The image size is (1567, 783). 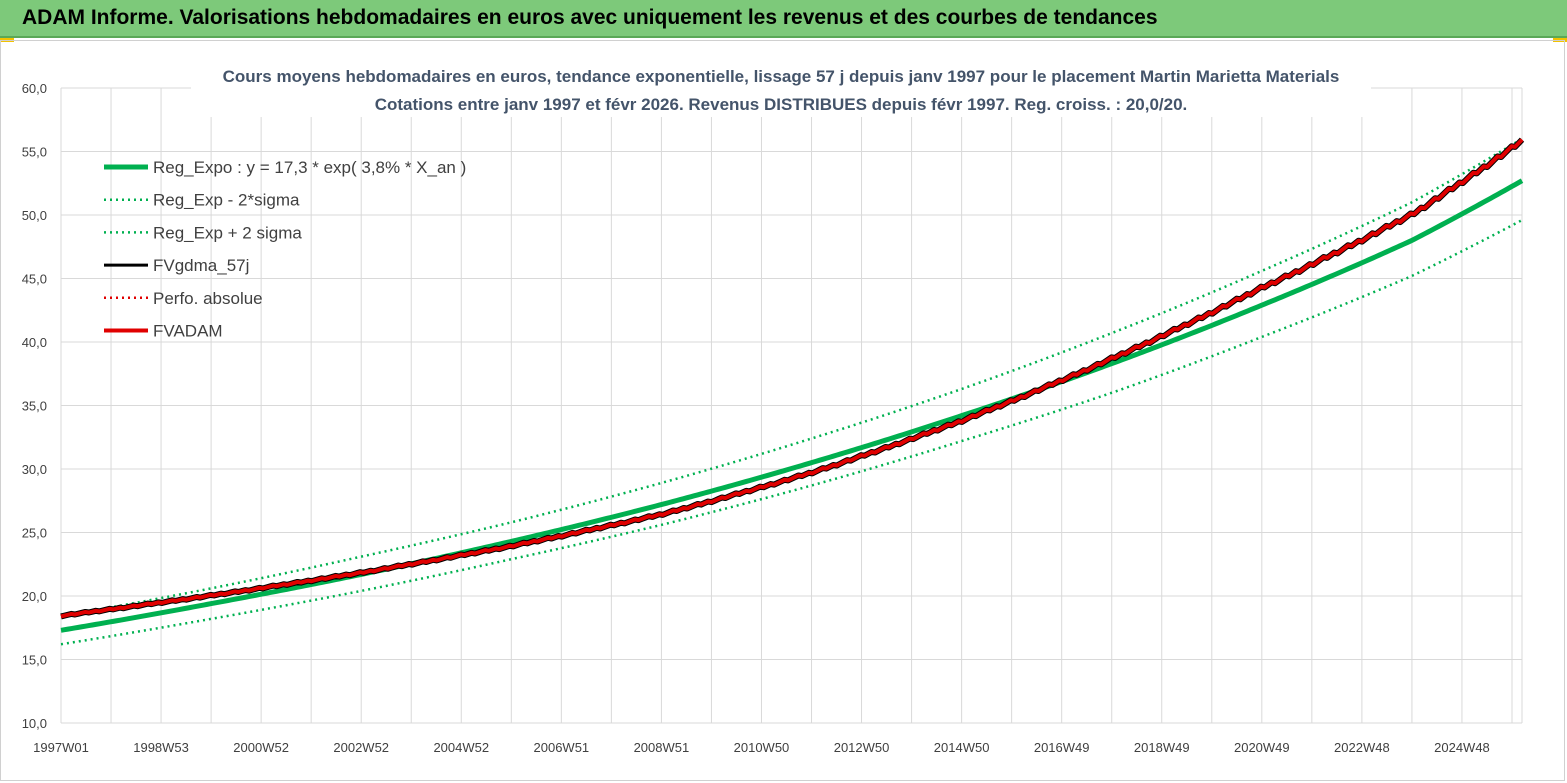 I want to click on y-tick-label: 10,0, so click(x=34, y=723).